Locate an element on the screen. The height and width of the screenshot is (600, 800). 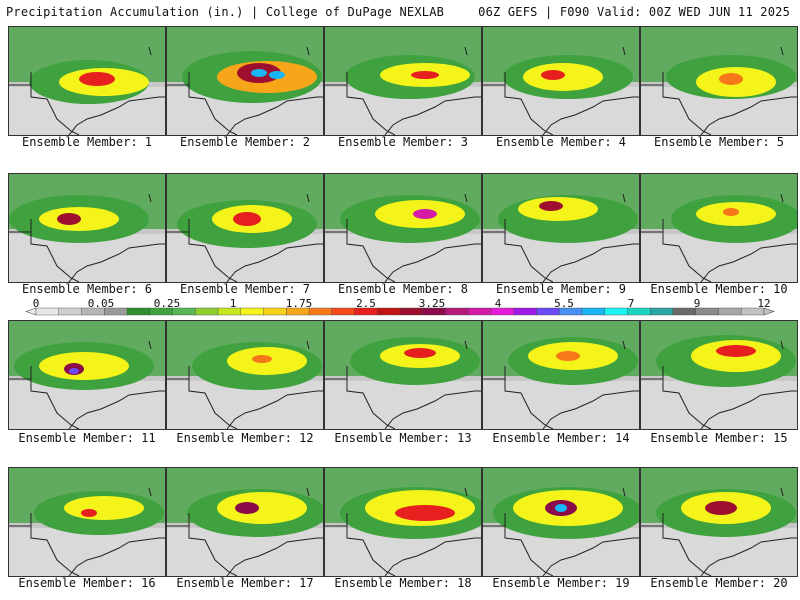
ensemble-member-label: Ensemble Member: 13 is located at coordinates (403, 438).